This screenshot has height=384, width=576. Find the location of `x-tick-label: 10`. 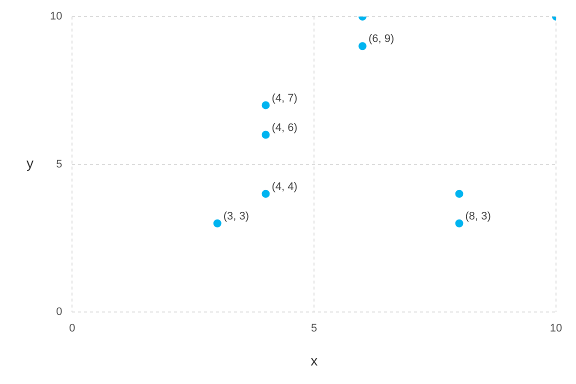

x-tick-label: 10 is located at coordinates (556, 328).